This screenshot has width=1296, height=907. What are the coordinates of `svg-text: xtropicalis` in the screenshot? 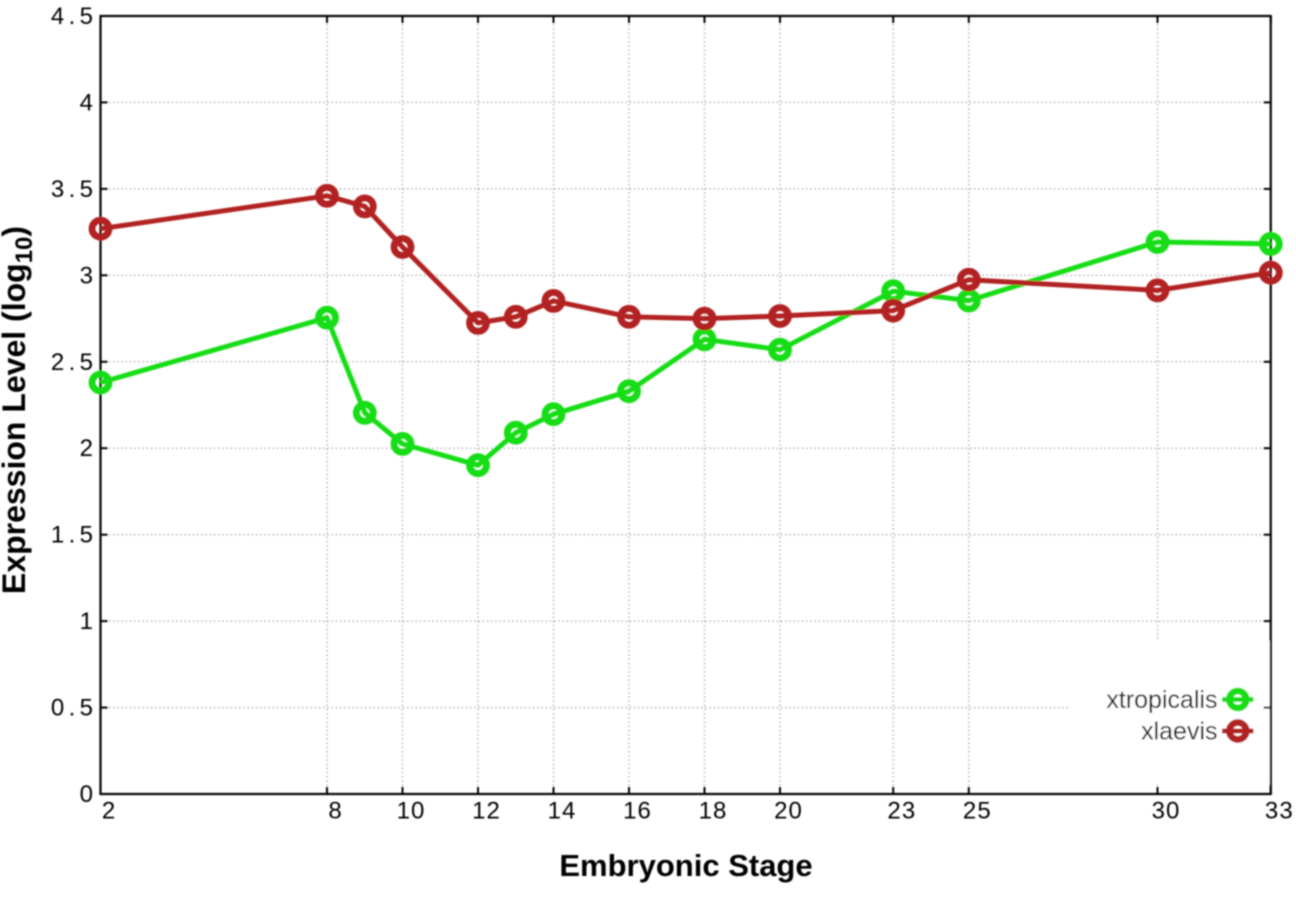 It's located at (1161, 700).